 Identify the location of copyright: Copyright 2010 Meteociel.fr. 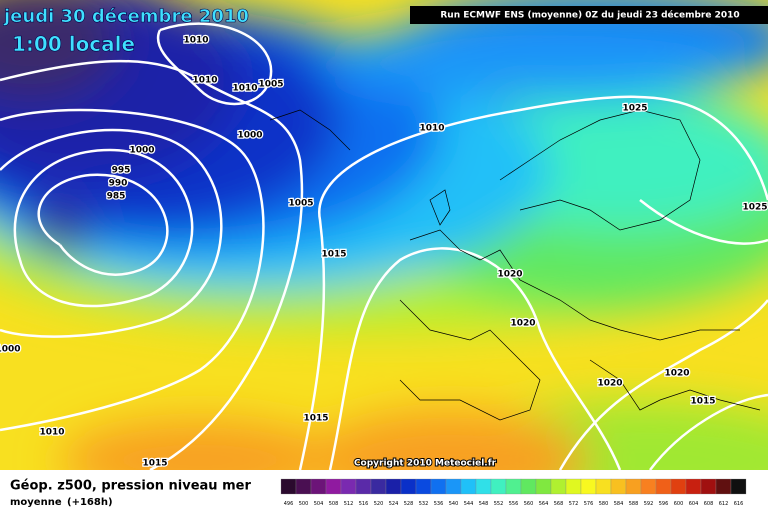
(425, 464).